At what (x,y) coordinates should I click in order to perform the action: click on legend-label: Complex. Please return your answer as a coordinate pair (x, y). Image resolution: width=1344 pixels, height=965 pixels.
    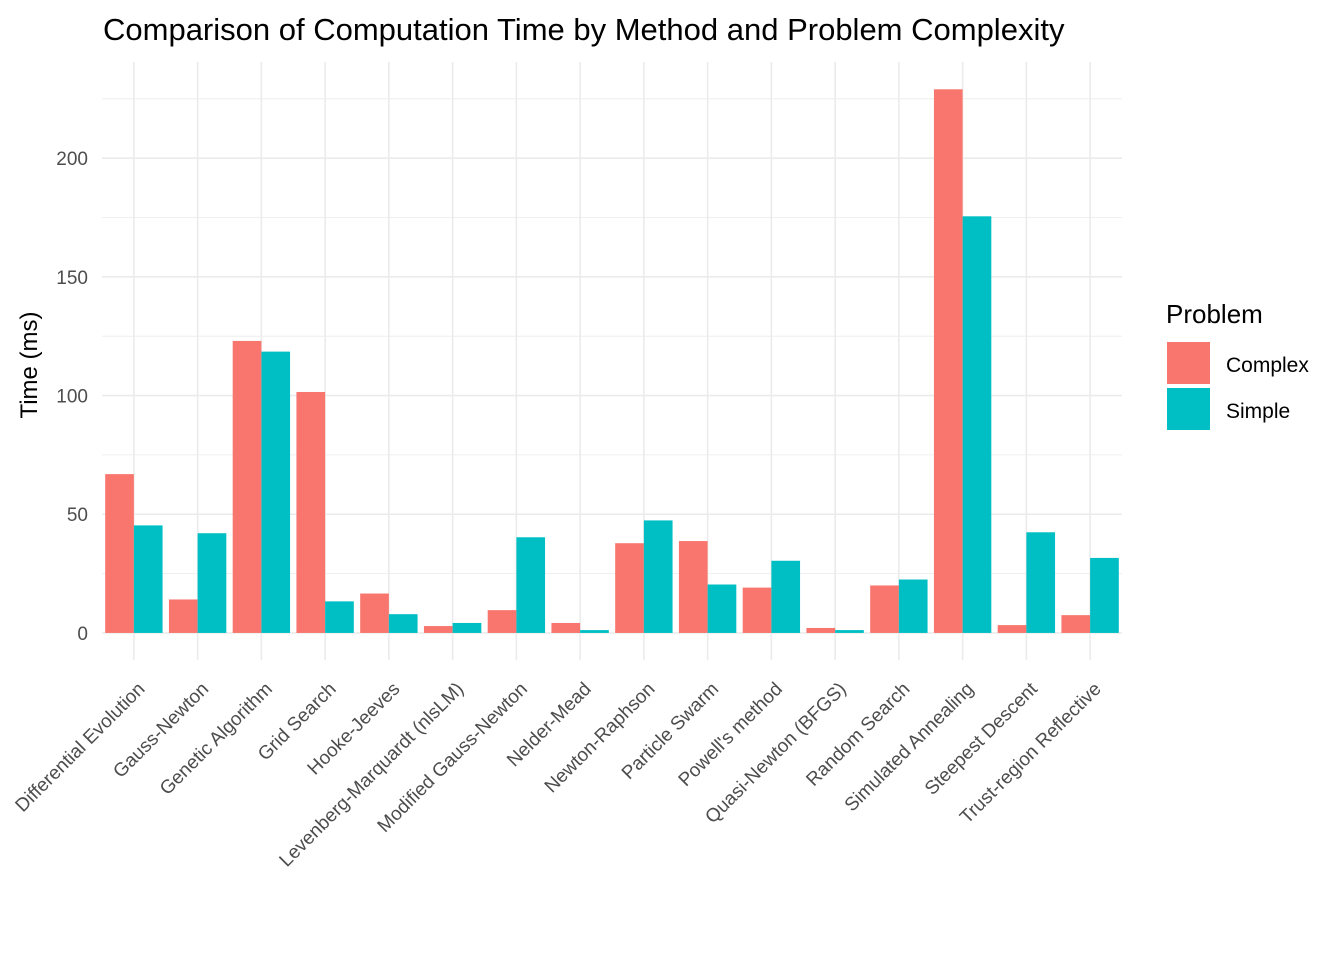
    Looking at the image, I should click on (1267, 365).